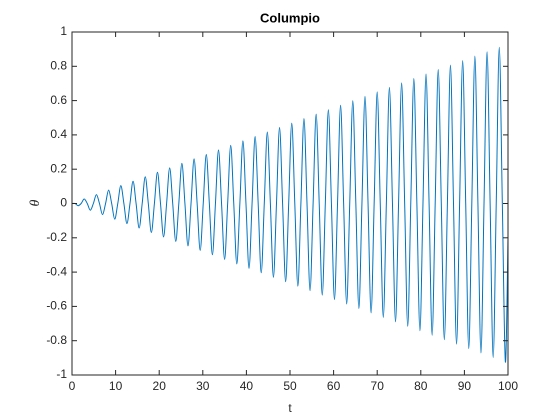  I want to click on y-axis-label: θ, so click(35, 202).